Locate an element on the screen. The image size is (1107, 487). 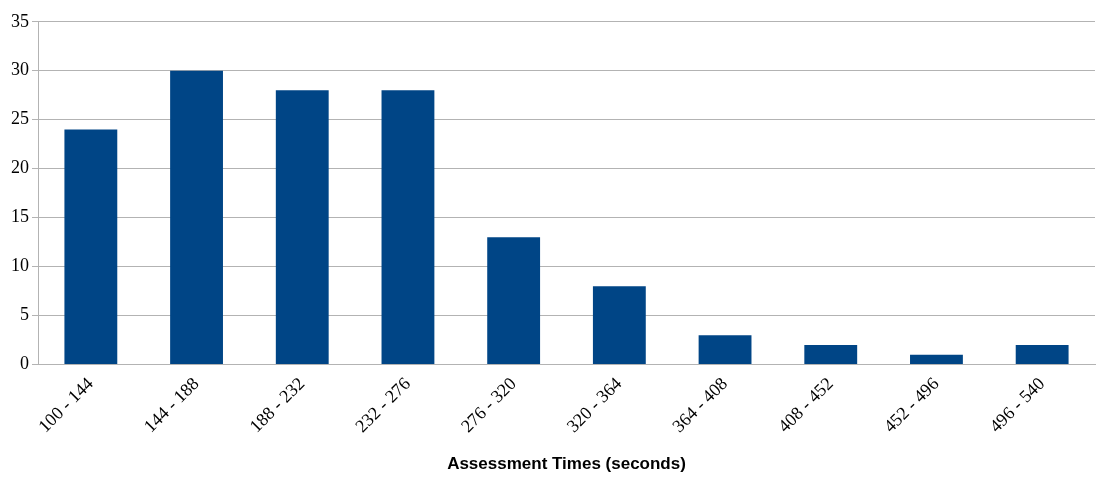
x-tick-label: 144 - 188 is located at coordinates (171, 405).